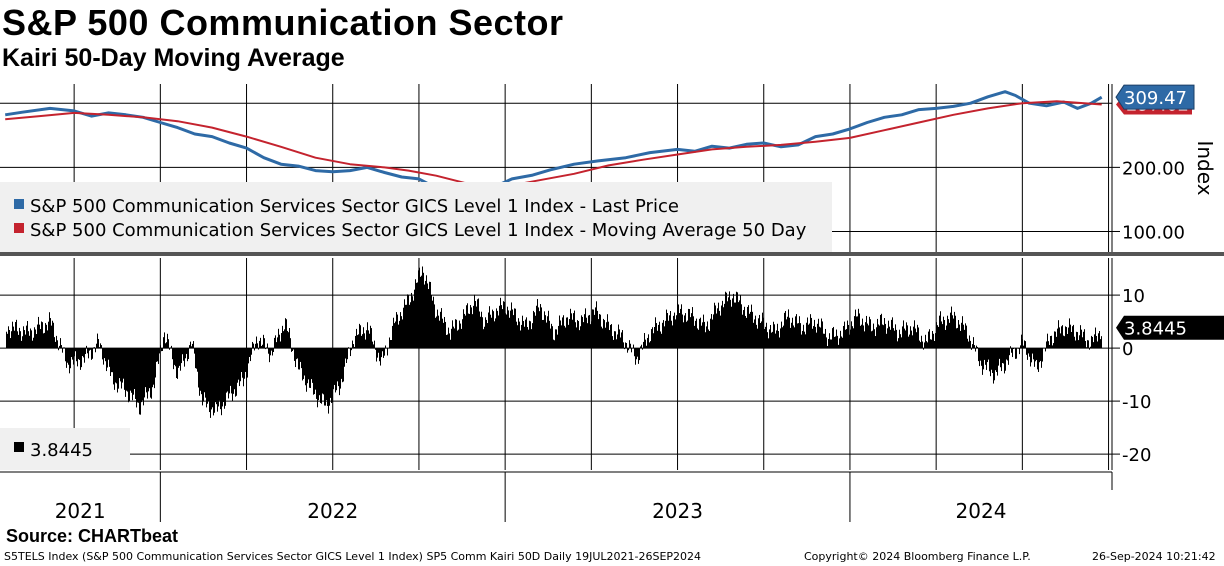 This screenshot has height=566, width=1224. I want to click on kairi-legend: 3.8445, so click(65, 449).